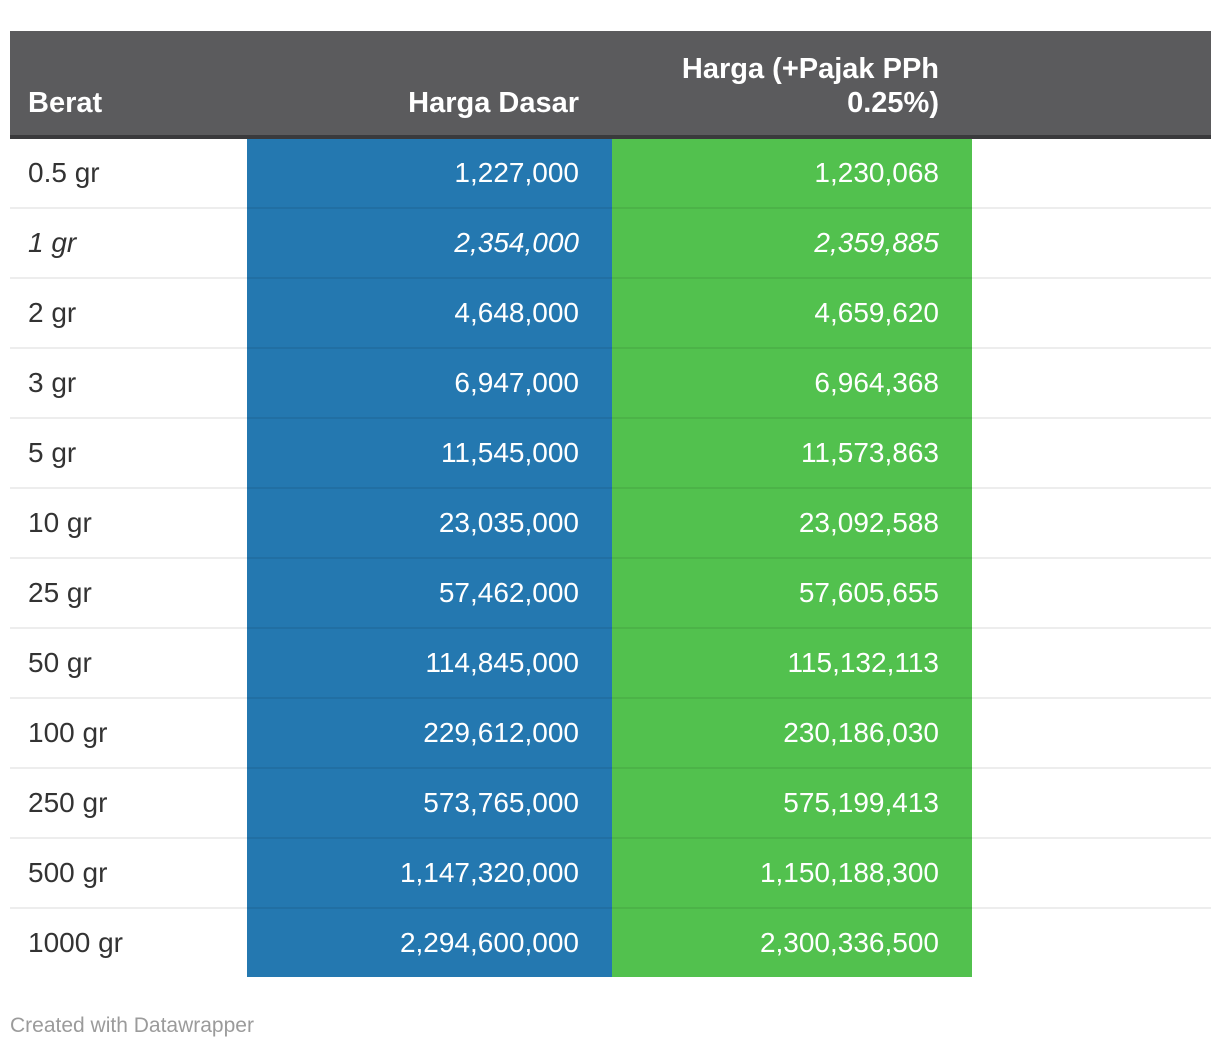  I want to click on table-row: 100 gr 229,612,000 230,186,030, so click(610, 732).